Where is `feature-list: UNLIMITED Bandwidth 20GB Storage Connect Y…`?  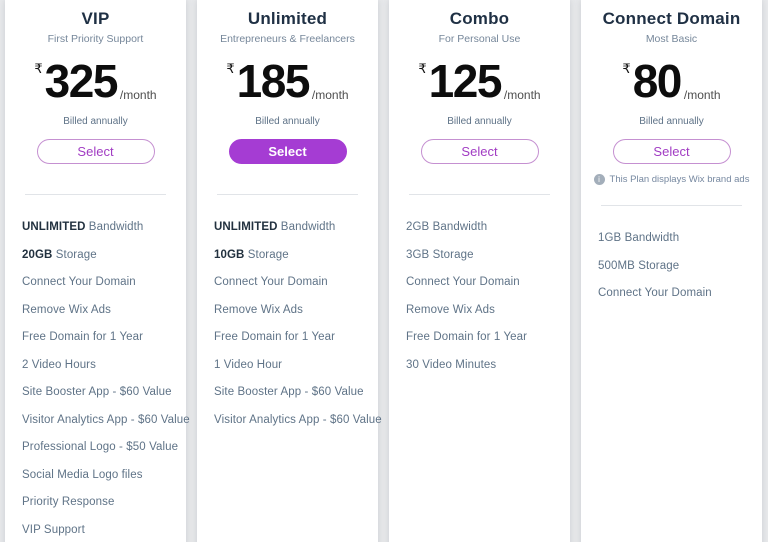
feature-list: UNLIMITED Bandwidth 20GB Storage Connect Y… is located at coordinates (97, 381).